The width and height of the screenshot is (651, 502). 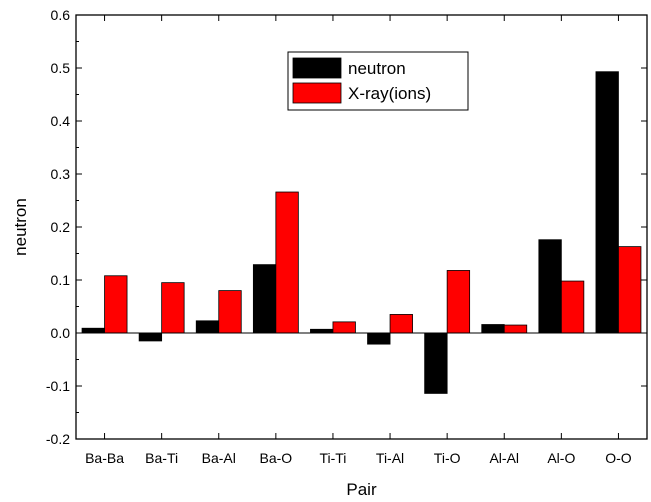 I want to click on bar-neutron-O-O, so click(x=607, y=202).